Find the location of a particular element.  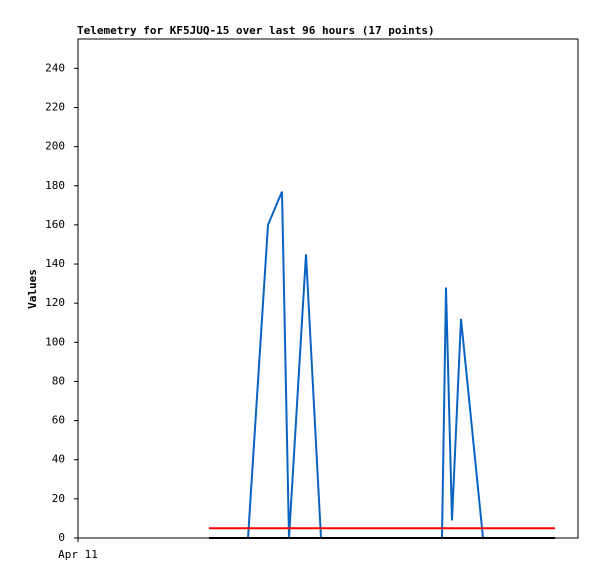

y-tick-label: 40 is located at coordinates (58, 459).